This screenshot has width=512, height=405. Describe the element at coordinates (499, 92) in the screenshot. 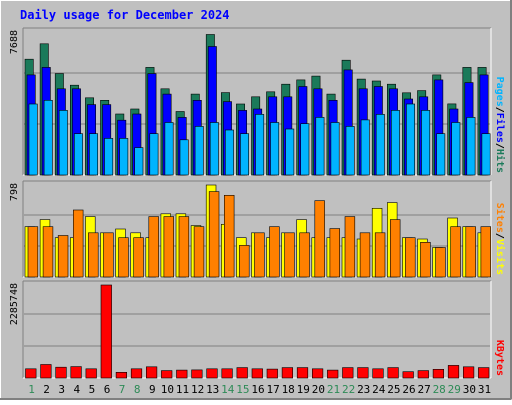

I see `legend-item-pages: Pages` at that location.